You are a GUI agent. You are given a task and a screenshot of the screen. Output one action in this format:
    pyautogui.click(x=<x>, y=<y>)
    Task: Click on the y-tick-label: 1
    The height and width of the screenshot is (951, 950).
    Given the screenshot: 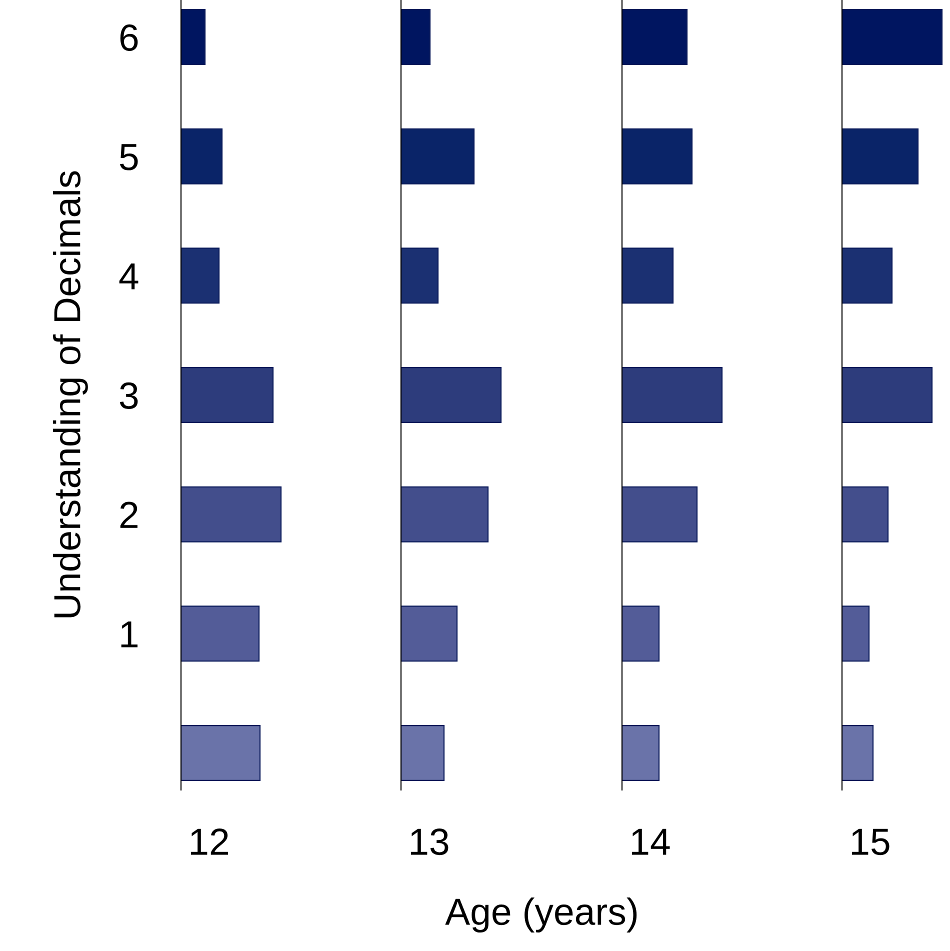 What is the action you would take?
    pyautogui.click(x=129, y=634)
    